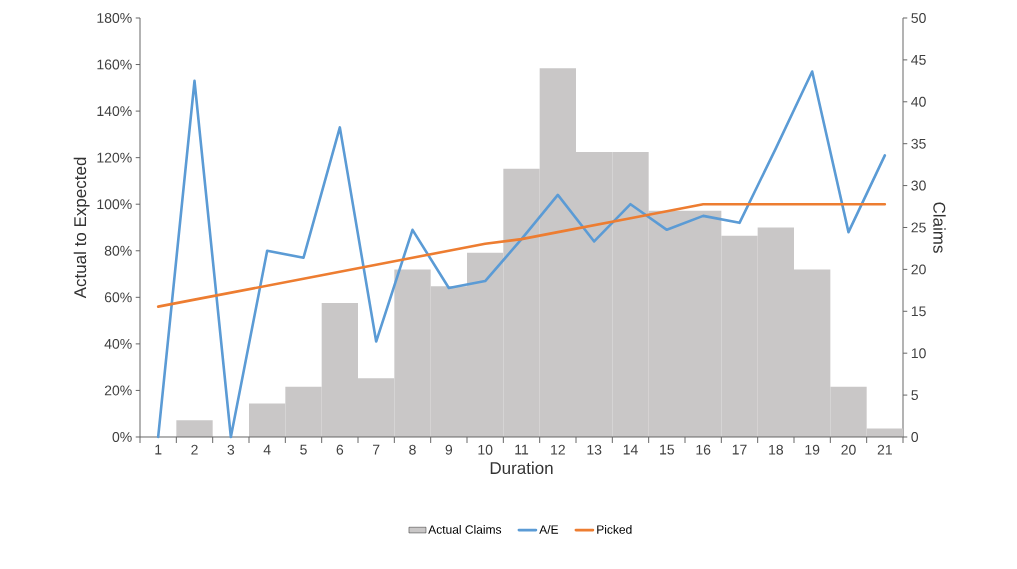  Describe the element at coordinates (918, 353) in the screenshot. I see `y2-tick-label: 10` at that location.